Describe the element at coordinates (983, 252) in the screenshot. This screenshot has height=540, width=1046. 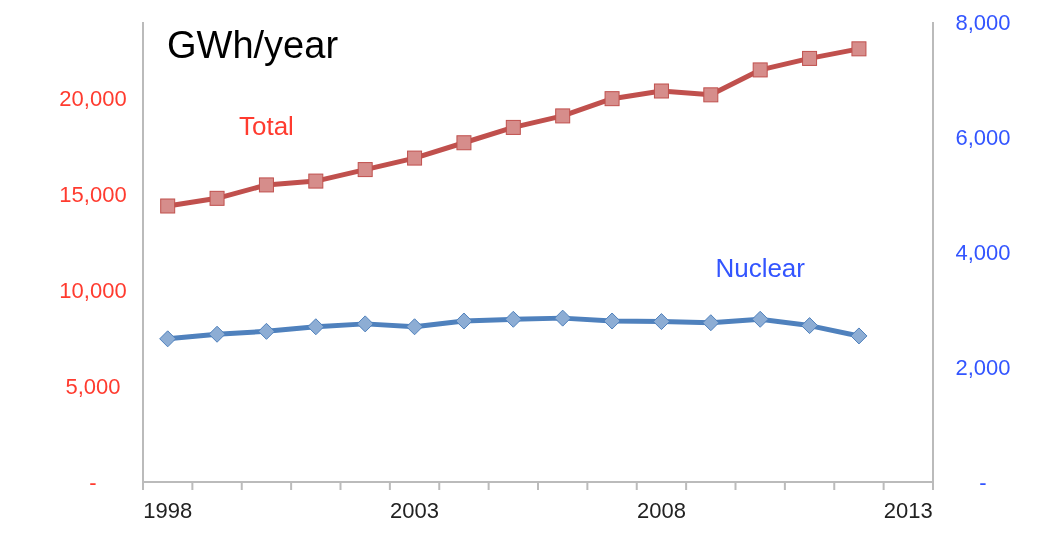
I see `y2-tick-label: 4,000` at that location.